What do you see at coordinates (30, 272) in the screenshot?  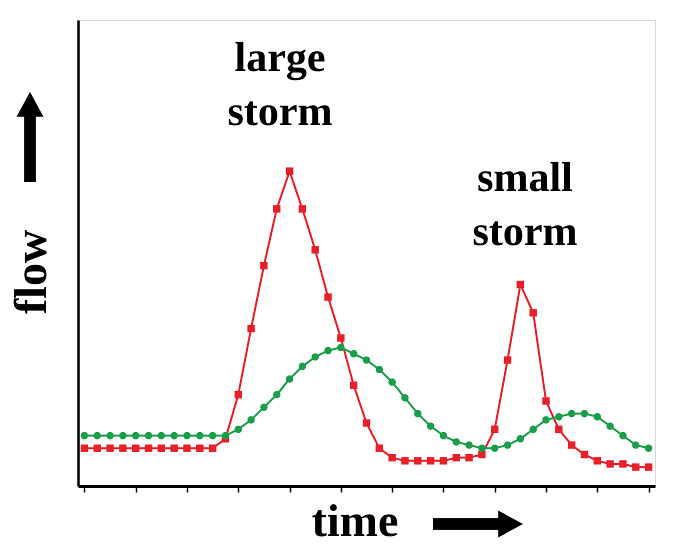 I see `y-axis-title: flow` at bounding box center [30, 272].